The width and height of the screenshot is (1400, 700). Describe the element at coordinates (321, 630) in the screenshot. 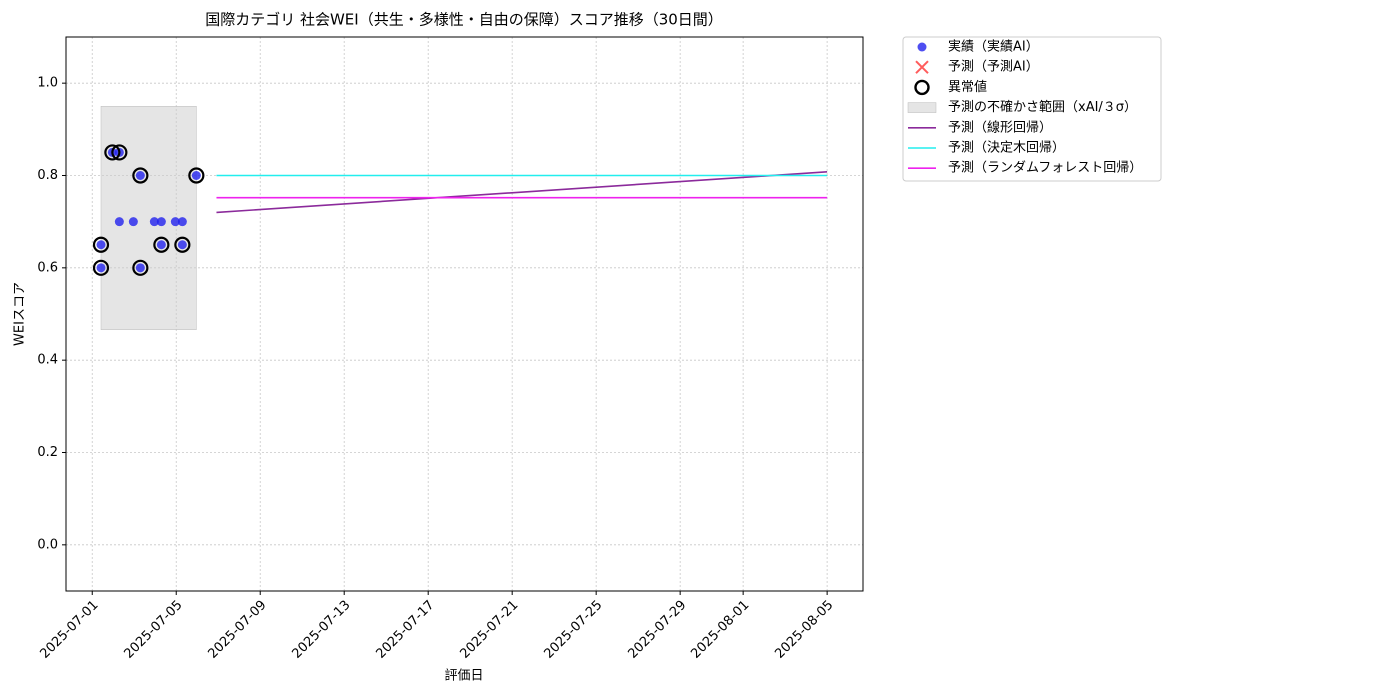

I see `x-tick-label: 2025-07-13` at that location.